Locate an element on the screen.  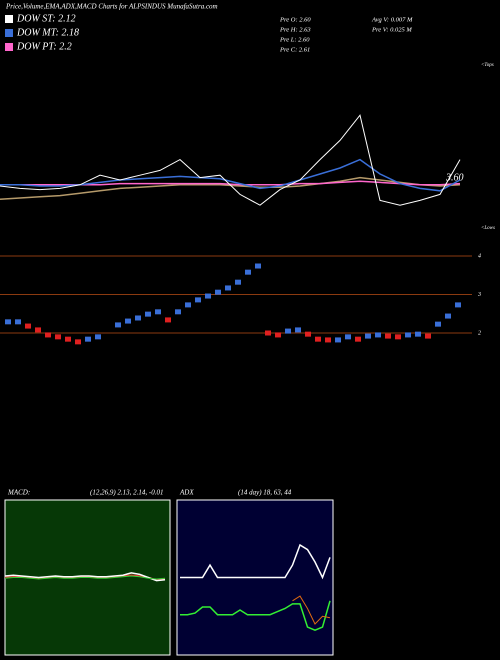
price-info: Pre L: 2.60 is located at coordinates (294, 39).